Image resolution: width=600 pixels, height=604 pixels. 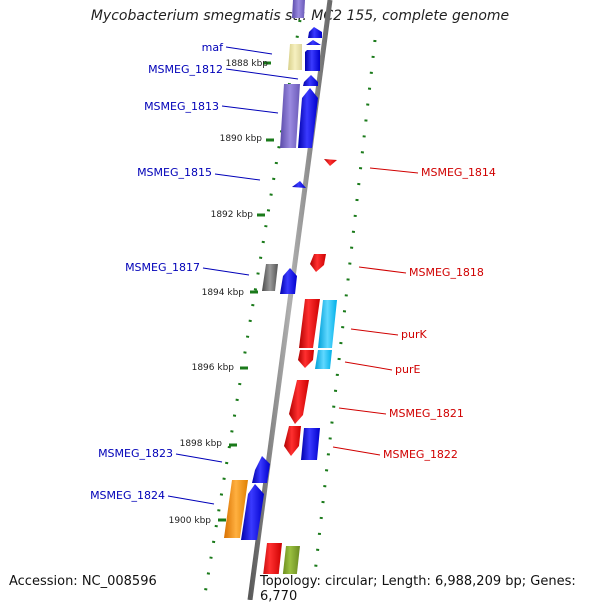 What do you see at coordinates (174, 172) in the screenshot?
I see `gene-label-msmeg-1815: MSMEG_1815` at bounding box center [174, 172].